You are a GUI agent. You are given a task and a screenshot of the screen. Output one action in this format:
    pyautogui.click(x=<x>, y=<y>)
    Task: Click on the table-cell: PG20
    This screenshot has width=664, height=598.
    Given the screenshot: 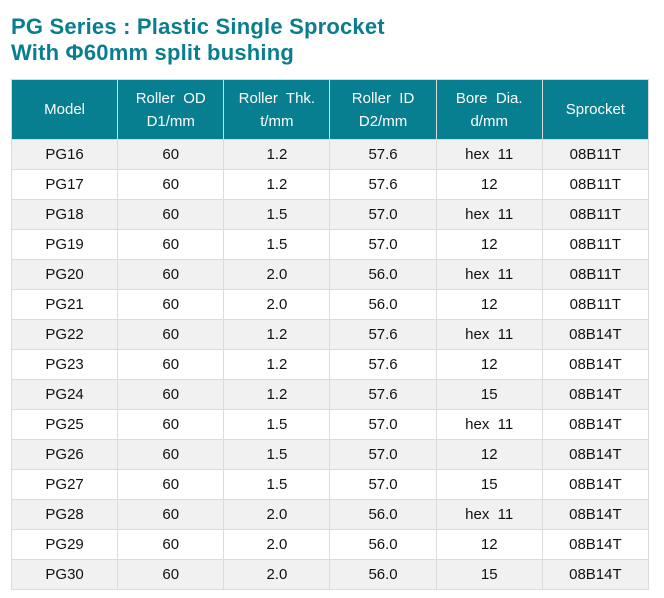 What is the action you would take?
    pyautogui.click(x=64, y=274)
    